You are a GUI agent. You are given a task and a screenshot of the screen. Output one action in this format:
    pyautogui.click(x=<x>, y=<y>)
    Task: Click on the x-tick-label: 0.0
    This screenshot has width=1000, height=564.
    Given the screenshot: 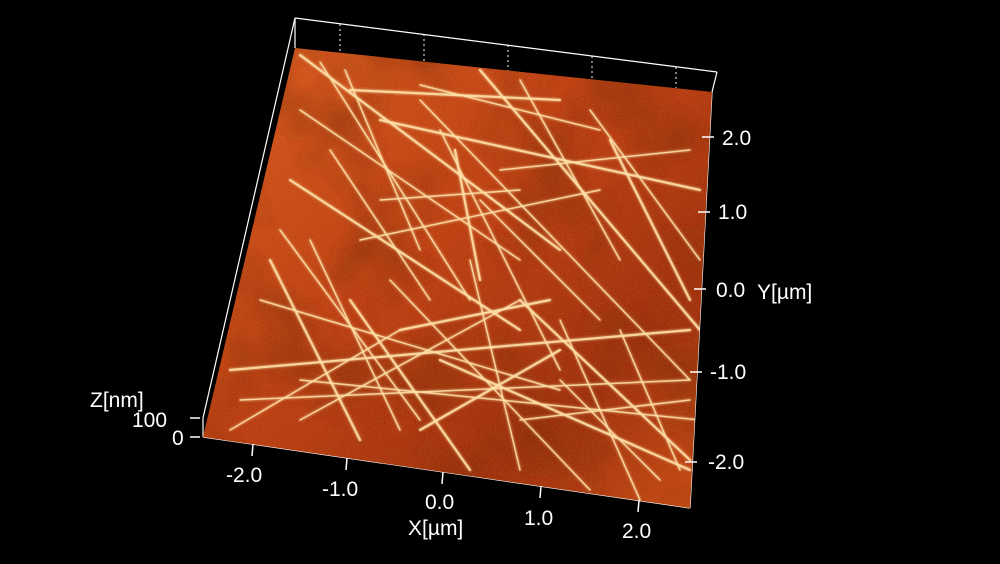 What is the action you would take?
    pyautogui.click(x=440, y=502)
    